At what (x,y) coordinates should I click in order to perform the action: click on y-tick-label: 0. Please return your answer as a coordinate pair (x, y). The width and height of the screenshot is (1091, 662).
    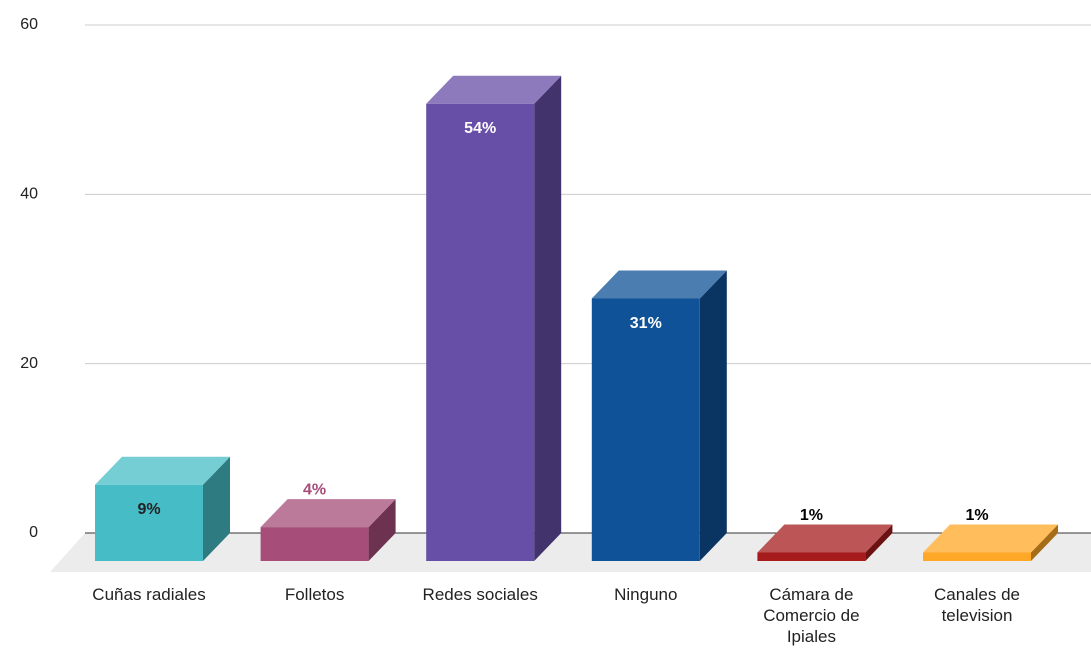
    Looking at the image, I should click on (33, 532).